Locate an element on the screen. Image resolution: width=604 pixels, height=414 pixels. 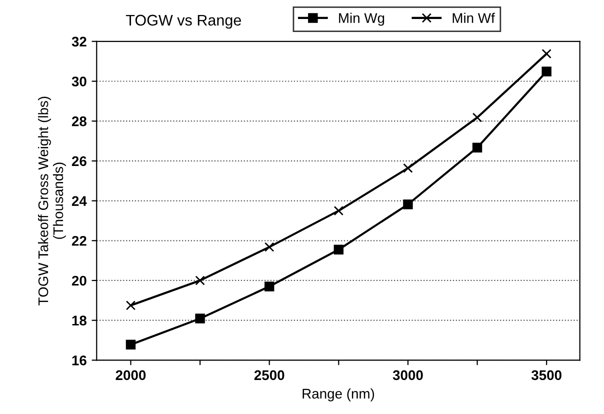
y-tick-label: 24 is located at coordinates (79, 201).